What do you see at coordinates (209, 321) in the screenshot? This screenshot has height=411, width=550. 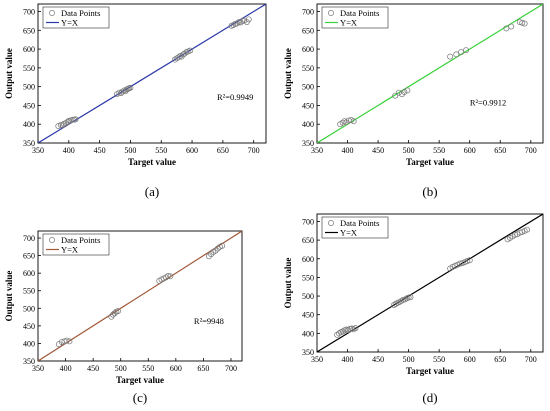 I see `r2-annotation: R²=9948` at bounding box center [209, 321].